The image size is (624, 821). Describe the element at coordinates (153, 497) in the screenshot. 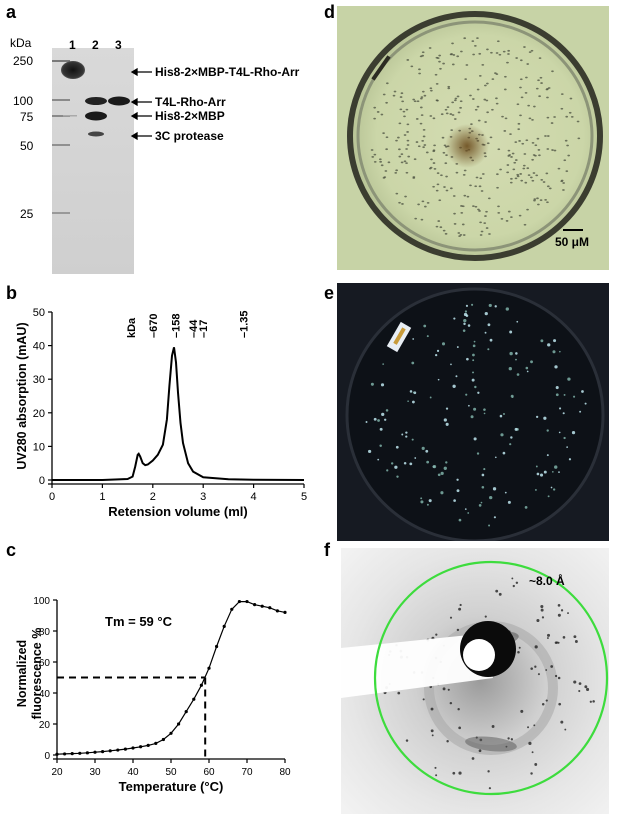

I see `x-tick-label: 2` at that location.